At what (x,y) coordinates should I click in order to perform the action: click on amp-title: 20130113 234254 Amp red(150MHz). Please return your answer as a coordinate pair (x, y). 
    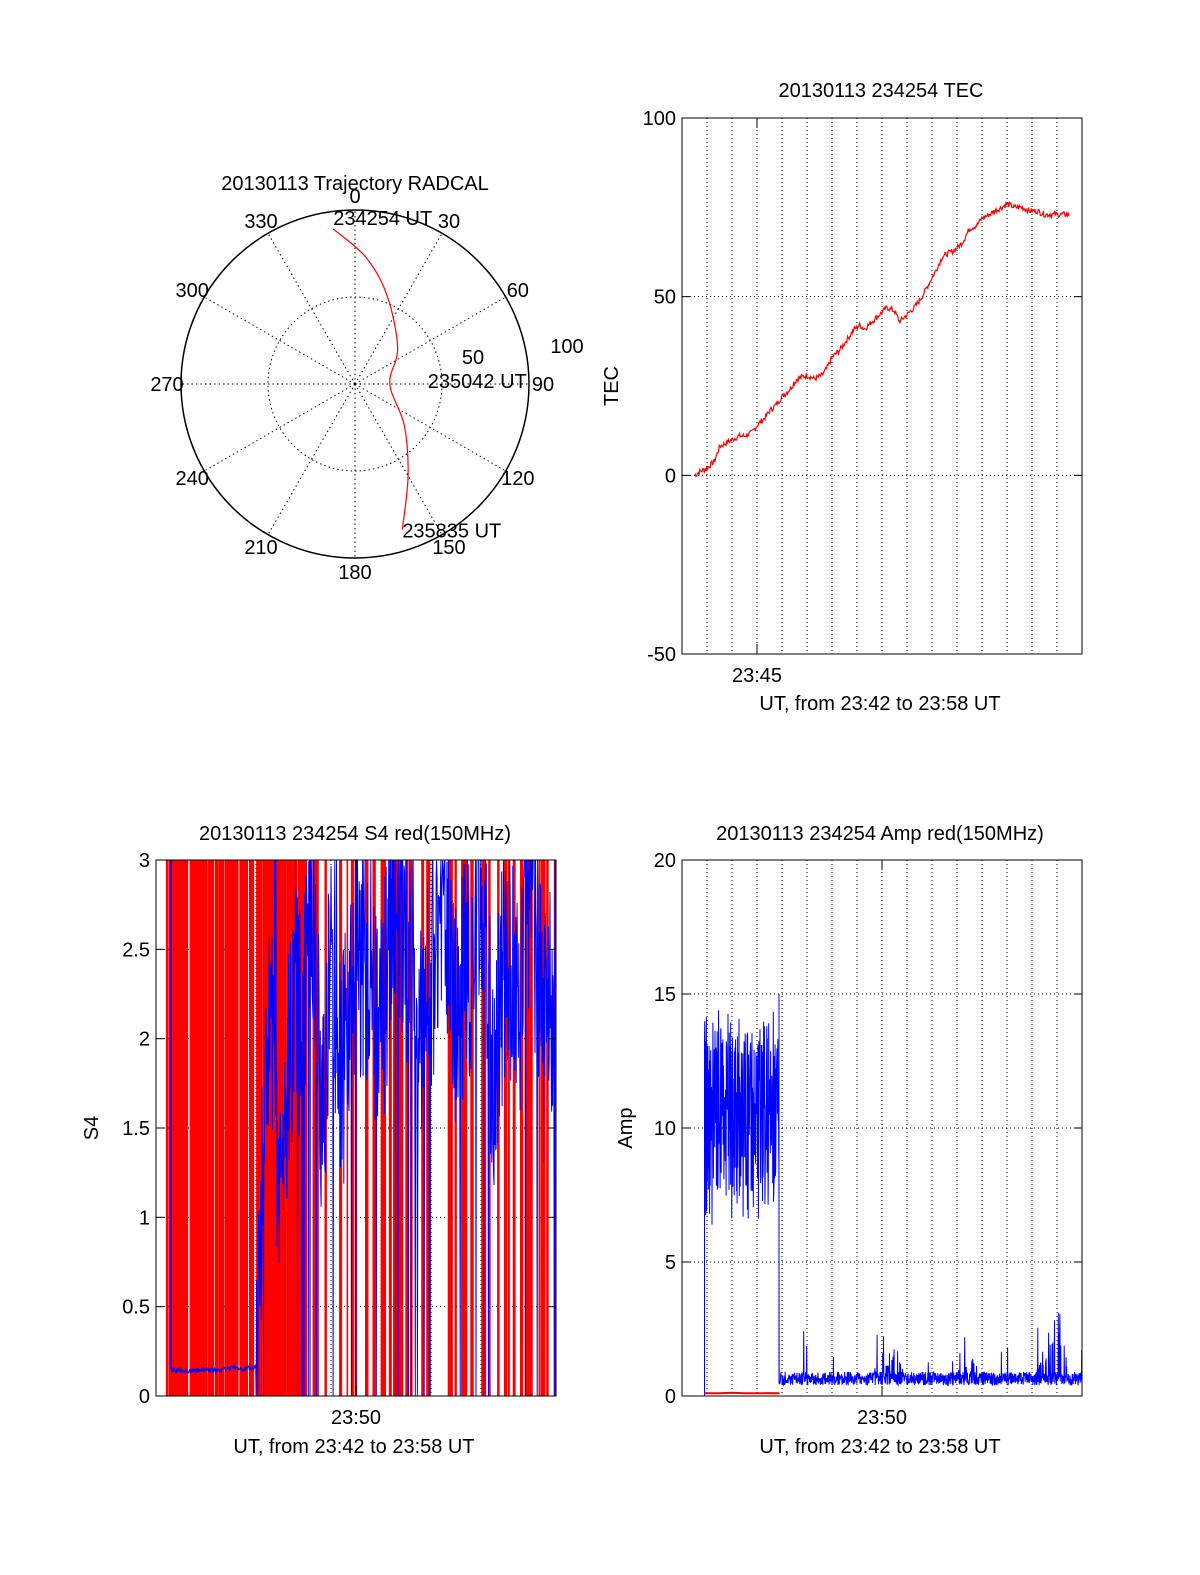
    Looking at the image, I should click on (880, 834).